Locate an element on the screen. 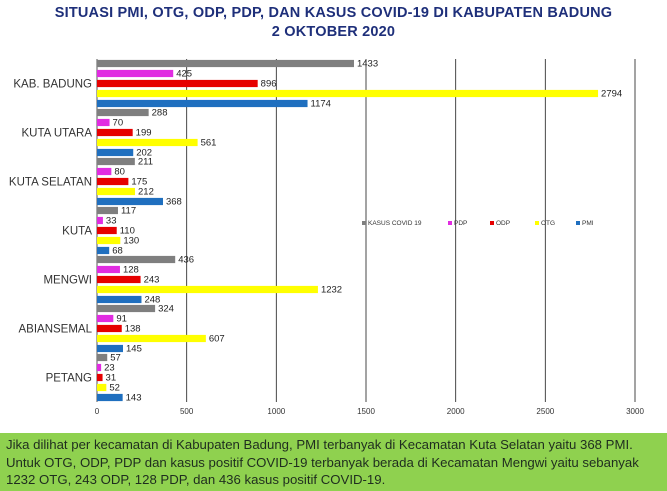 Image resolution: width=667 pixels, height=491 pixels. data-label: 561 is located at coordinates (209, 143).